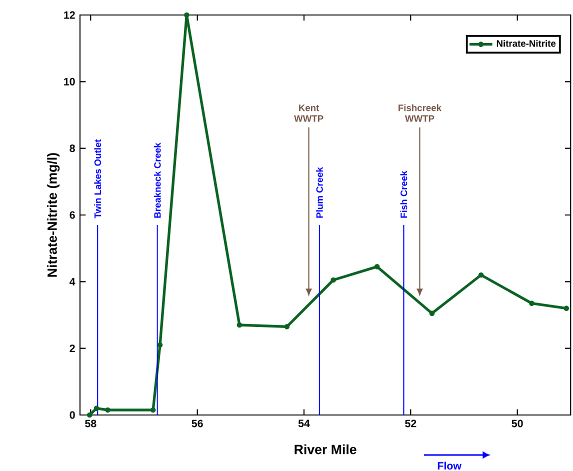  Describe the element at coordinates (526, 43) in the screenshot. I see `legend-label: Nitrate-Nitrite` at that location.